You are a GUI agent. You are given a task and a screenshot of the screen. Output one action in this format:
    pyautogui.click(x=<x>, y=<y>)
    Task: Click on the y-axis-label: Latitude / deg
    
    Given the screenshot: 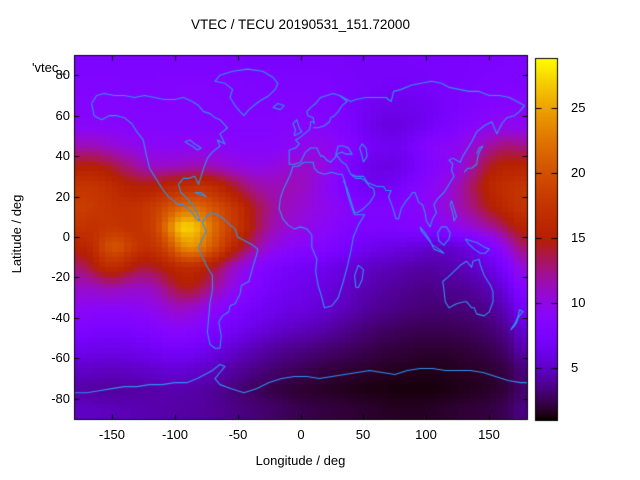 What is the action you would take?
    pyautogui.click(x=16, y=234)
    